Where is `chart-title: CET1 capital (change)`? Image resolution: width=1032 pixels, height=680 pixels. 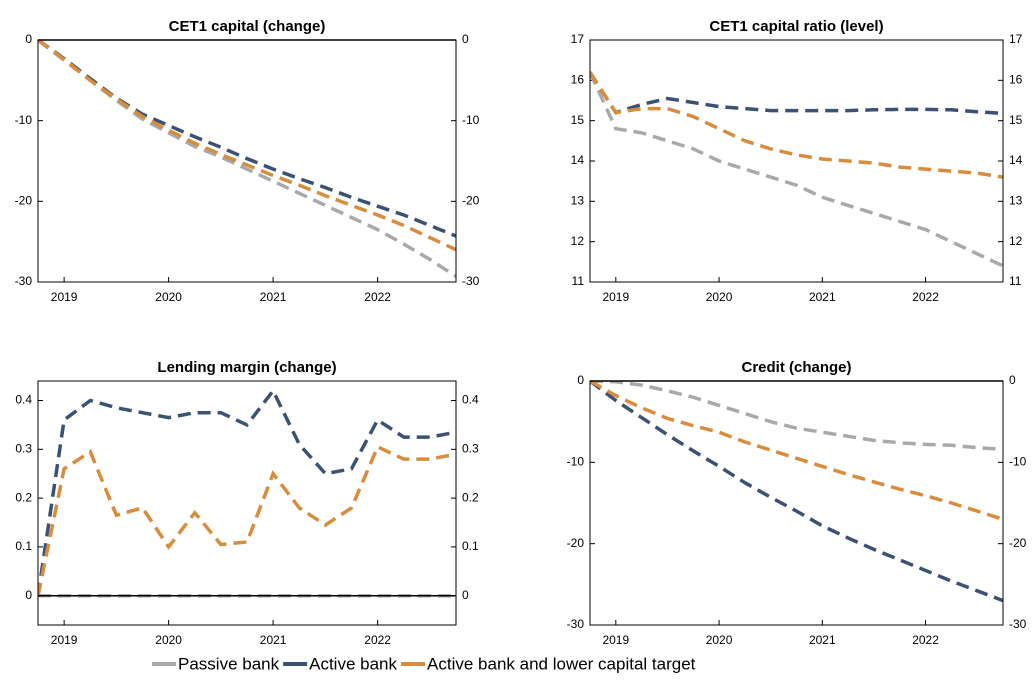 chart-title: CET1 capital (change) is located at coordinates (247, 26).